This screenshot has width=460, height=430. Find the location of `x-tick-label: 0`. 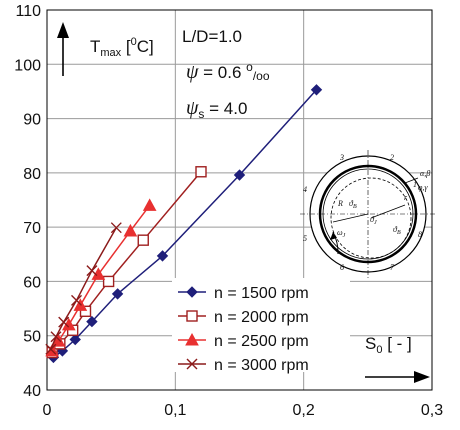

x-tick-label: 0 is located at coordinates (47, 410).